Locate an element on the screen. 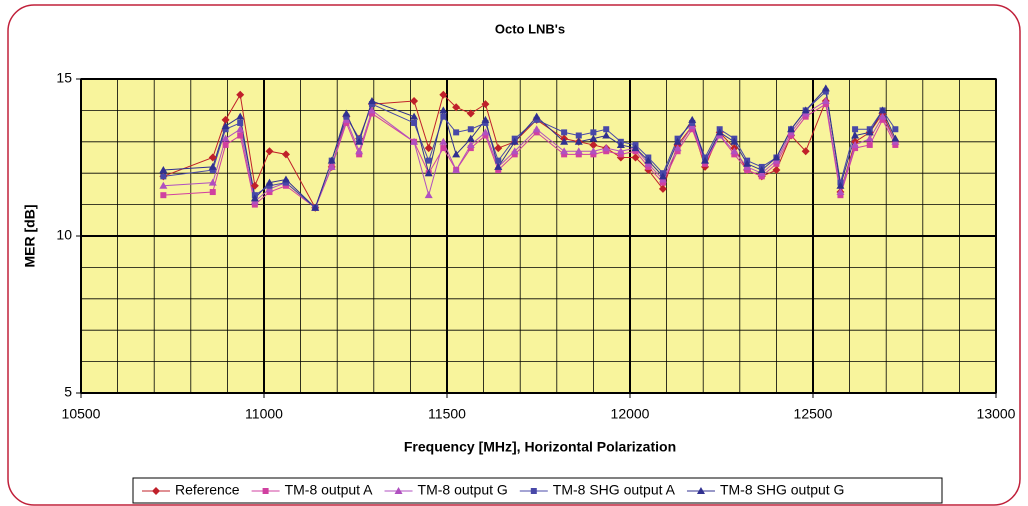  y-tick-label: 5 is located at coordinates (68, 392).